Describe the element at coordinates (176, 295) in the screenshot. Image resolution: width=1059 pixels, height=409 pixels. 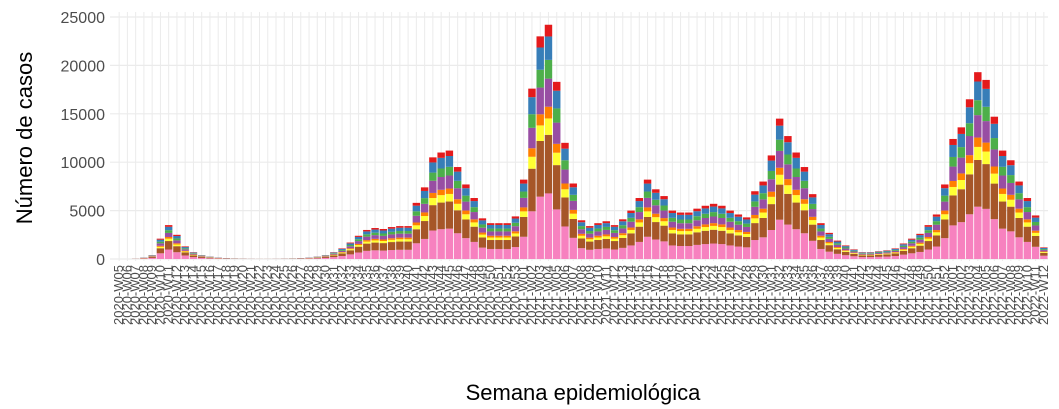
I see `x-tick-label: 2020-W12` at that location.